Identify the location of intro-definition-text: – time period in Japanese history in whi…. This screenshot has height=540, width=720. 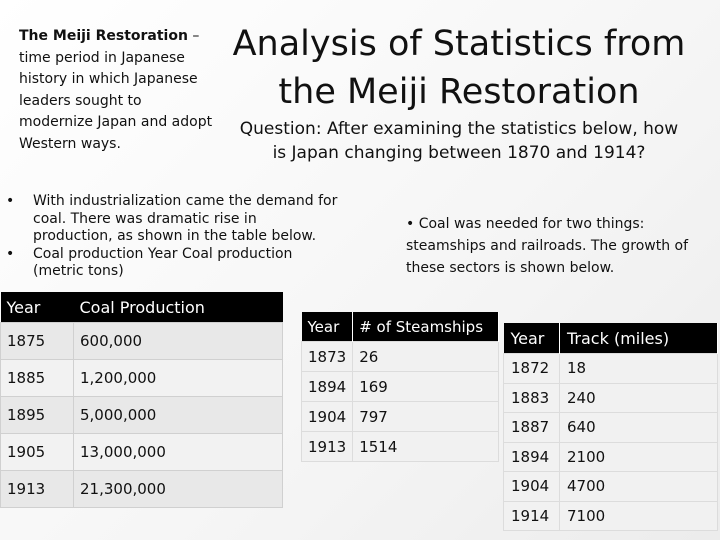
(116, 90).